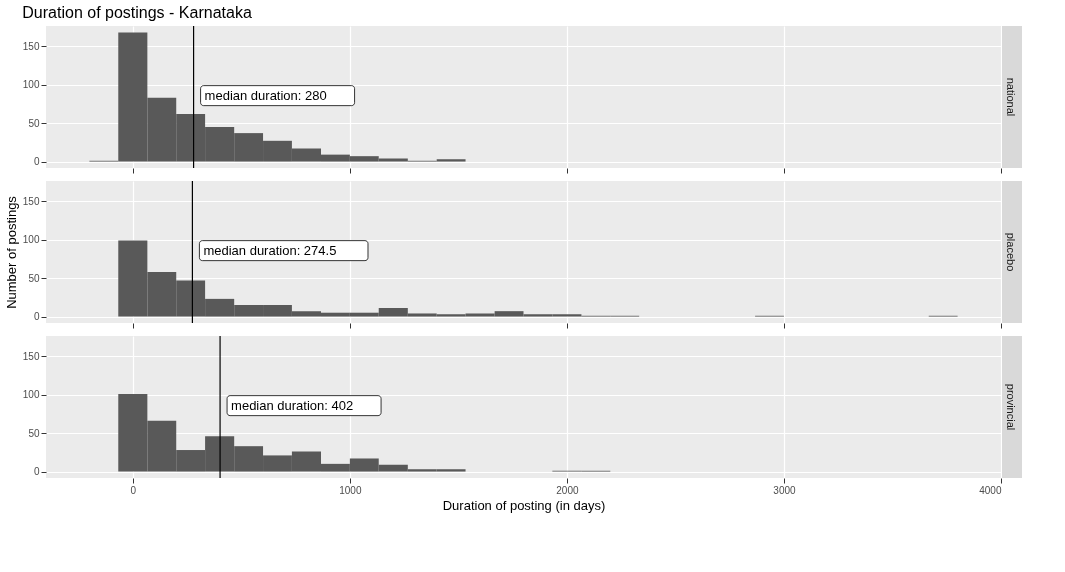 Image resolution: width=1065 pixels, height=572 pixels. Describe the element at coordinates (1011, 407) in the screenshot. I see `text: provincial` at that location.